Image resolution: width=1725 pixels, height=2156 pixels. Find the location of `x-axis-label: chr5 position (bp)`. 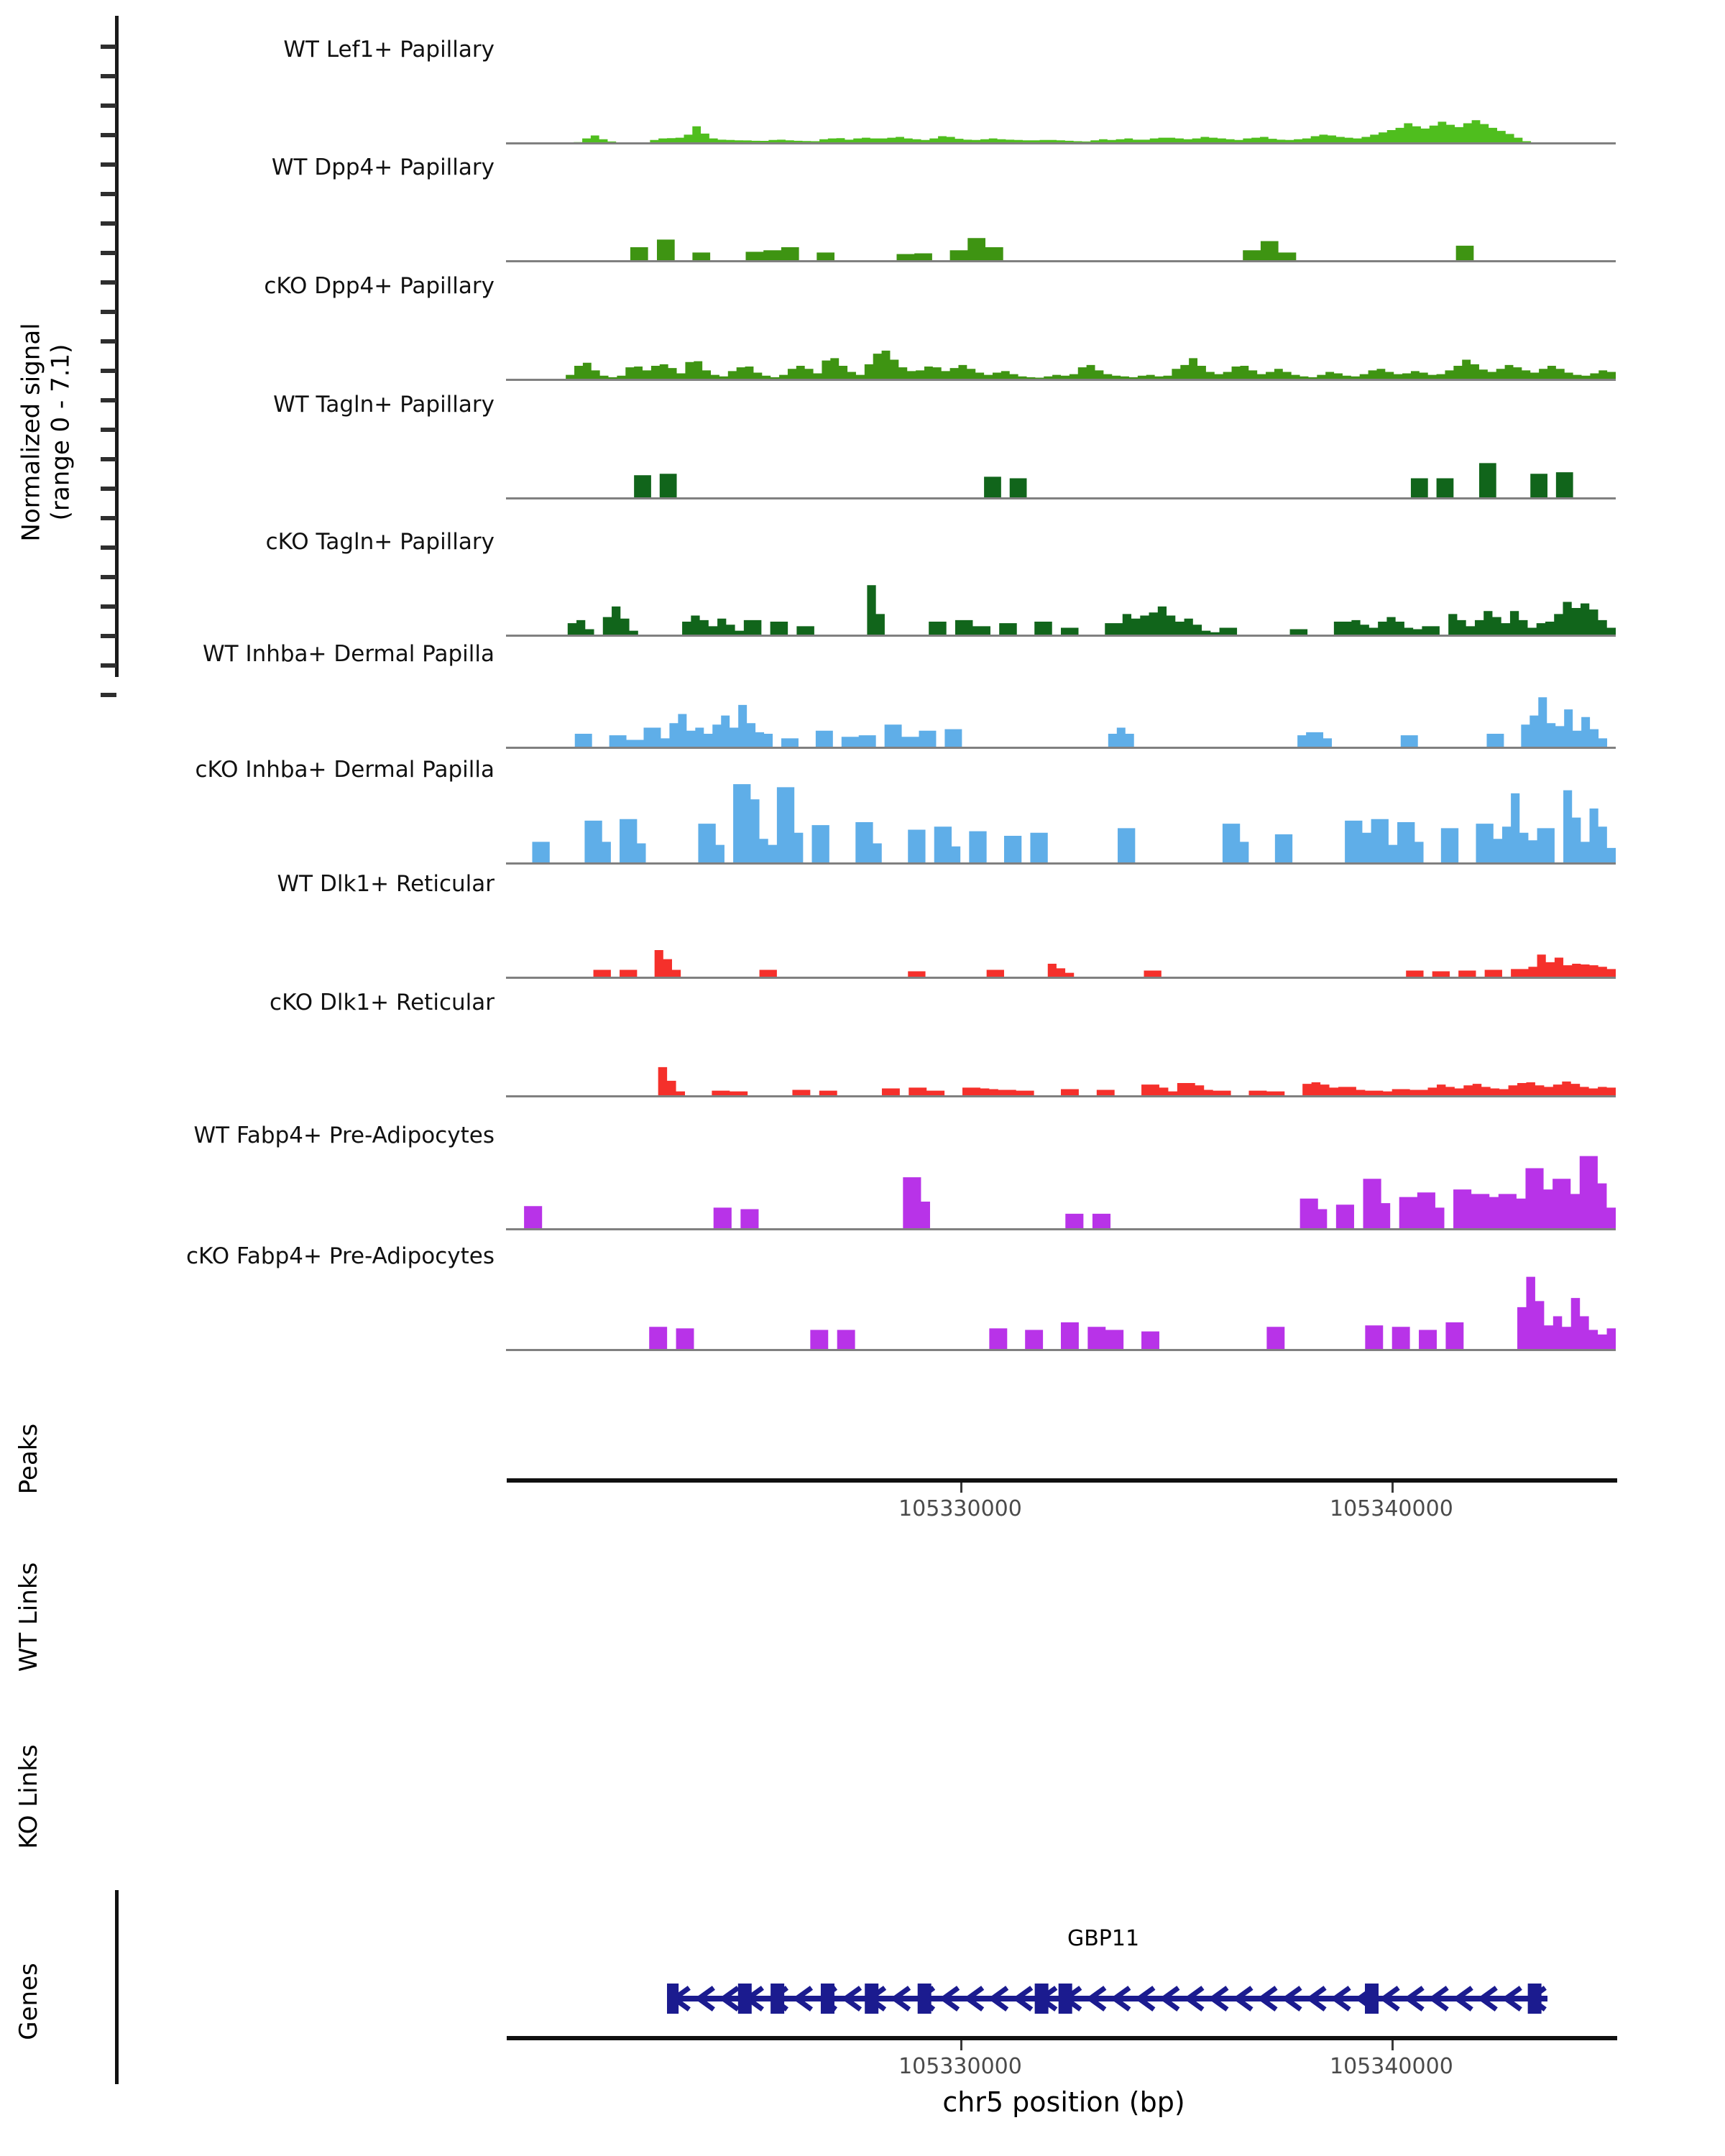

x-axis-label: chr5 position (bp) is located at coordinates (1063, 2102).